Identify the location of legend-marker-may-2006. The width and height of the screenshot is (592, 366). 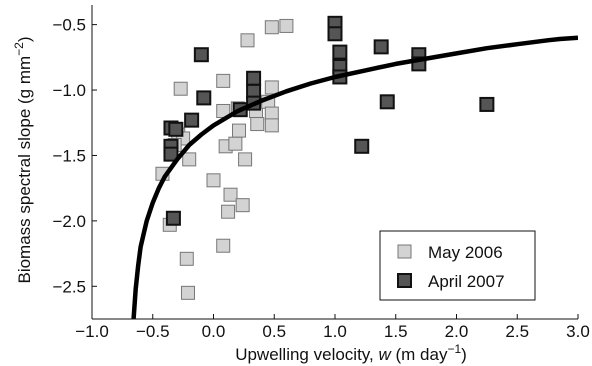
(404, 251).